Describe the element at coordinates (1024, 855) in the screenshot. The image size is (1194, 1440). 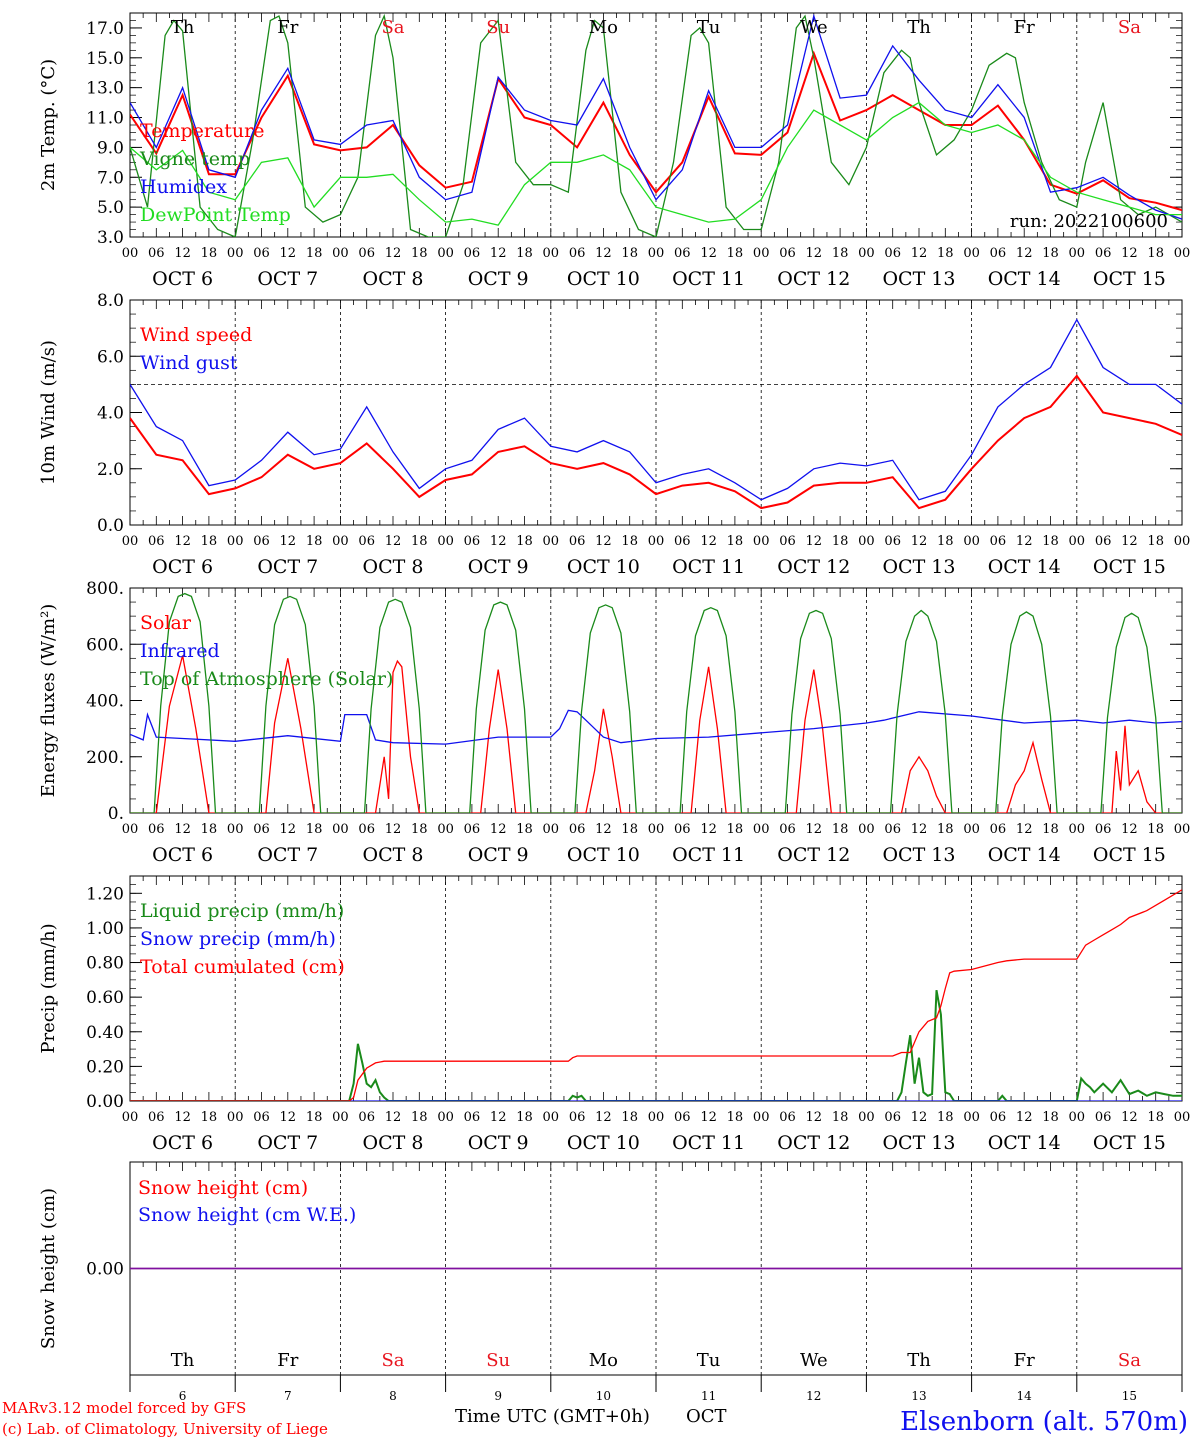
I see `date-label: OCT 14` at that location.